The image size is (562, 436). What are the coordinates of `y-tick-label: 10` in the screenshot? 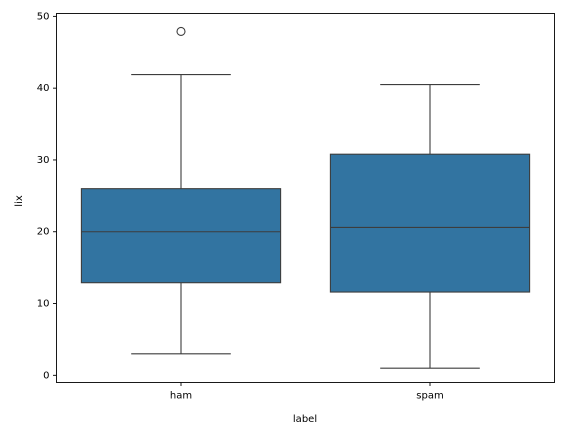 It's located at (43, 304).